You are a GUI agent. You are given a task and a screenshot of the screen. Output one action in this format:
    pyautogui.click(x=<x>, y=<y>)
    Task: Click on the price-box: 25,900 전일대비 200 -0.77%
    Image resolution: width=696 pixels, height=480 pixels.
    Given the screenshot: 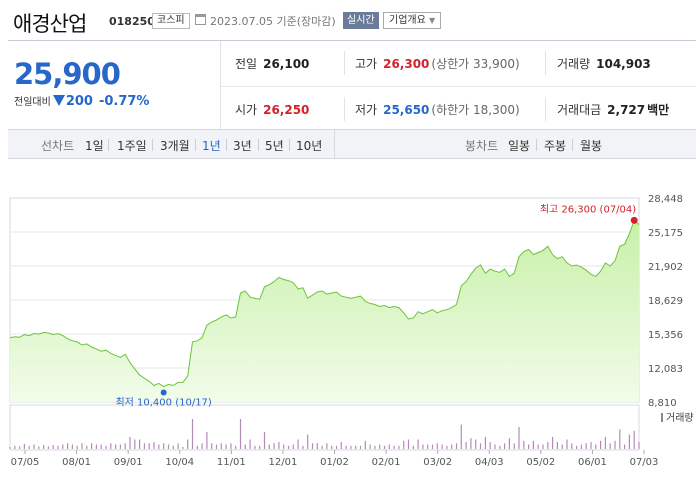 What is the action you would take?
    pyautogui.click(x=114, y=85)
    